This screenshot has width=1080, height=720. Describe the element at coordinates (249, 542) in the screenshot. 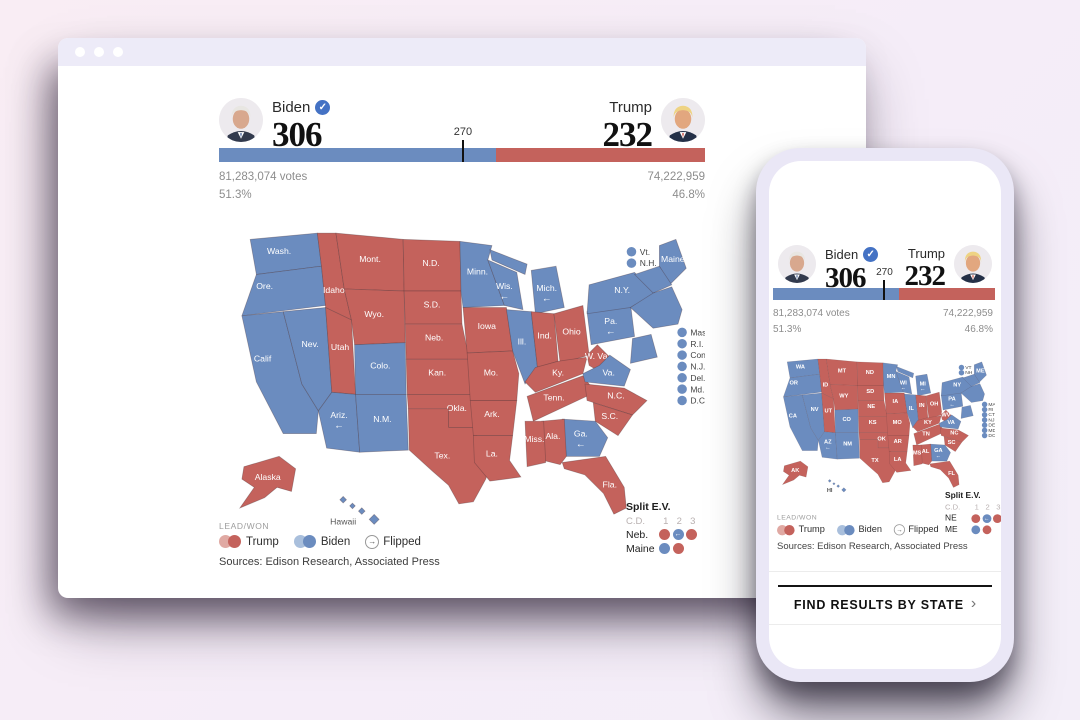

I see `legend-item-trump: Trump` at that location.